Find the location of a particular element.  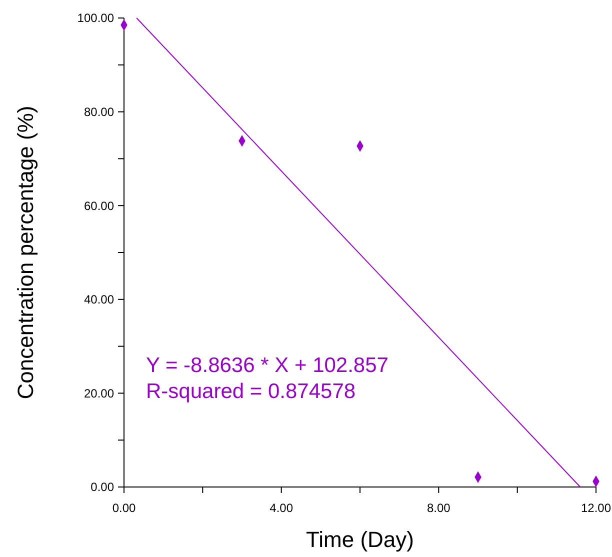

annotation: Y = -8.8636 * X + 102.857 is located at coordinates (267, 365).